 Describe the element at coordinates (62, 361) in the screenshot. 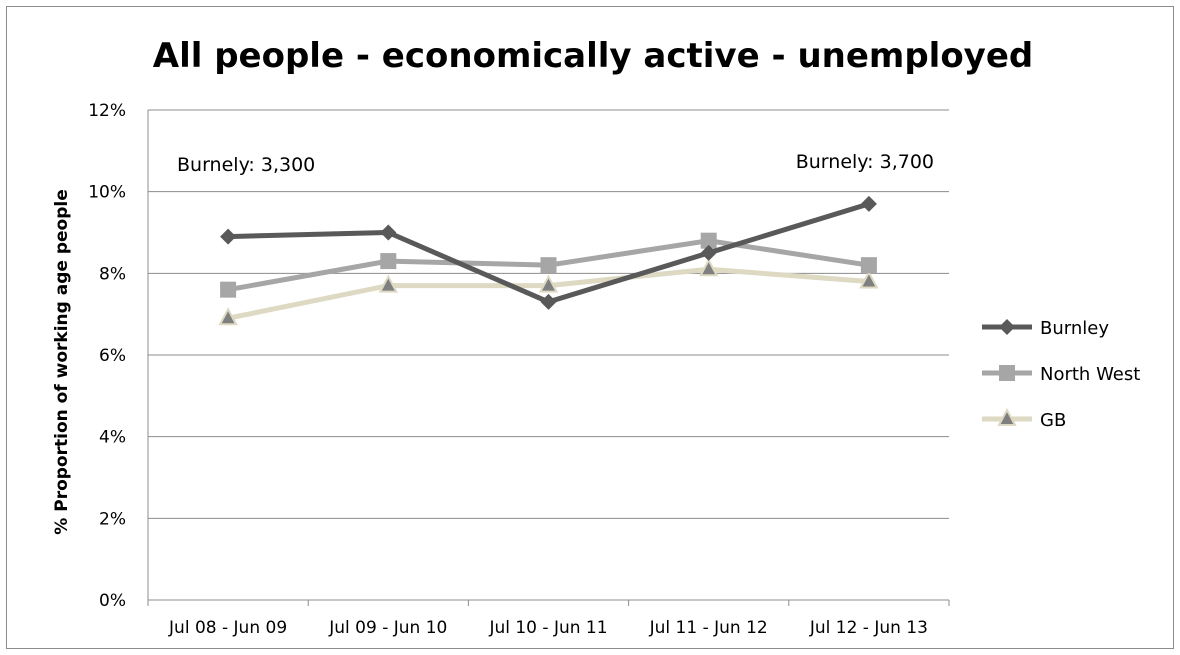

I see `y-axis-label: % Proportion of working age people` at that location.